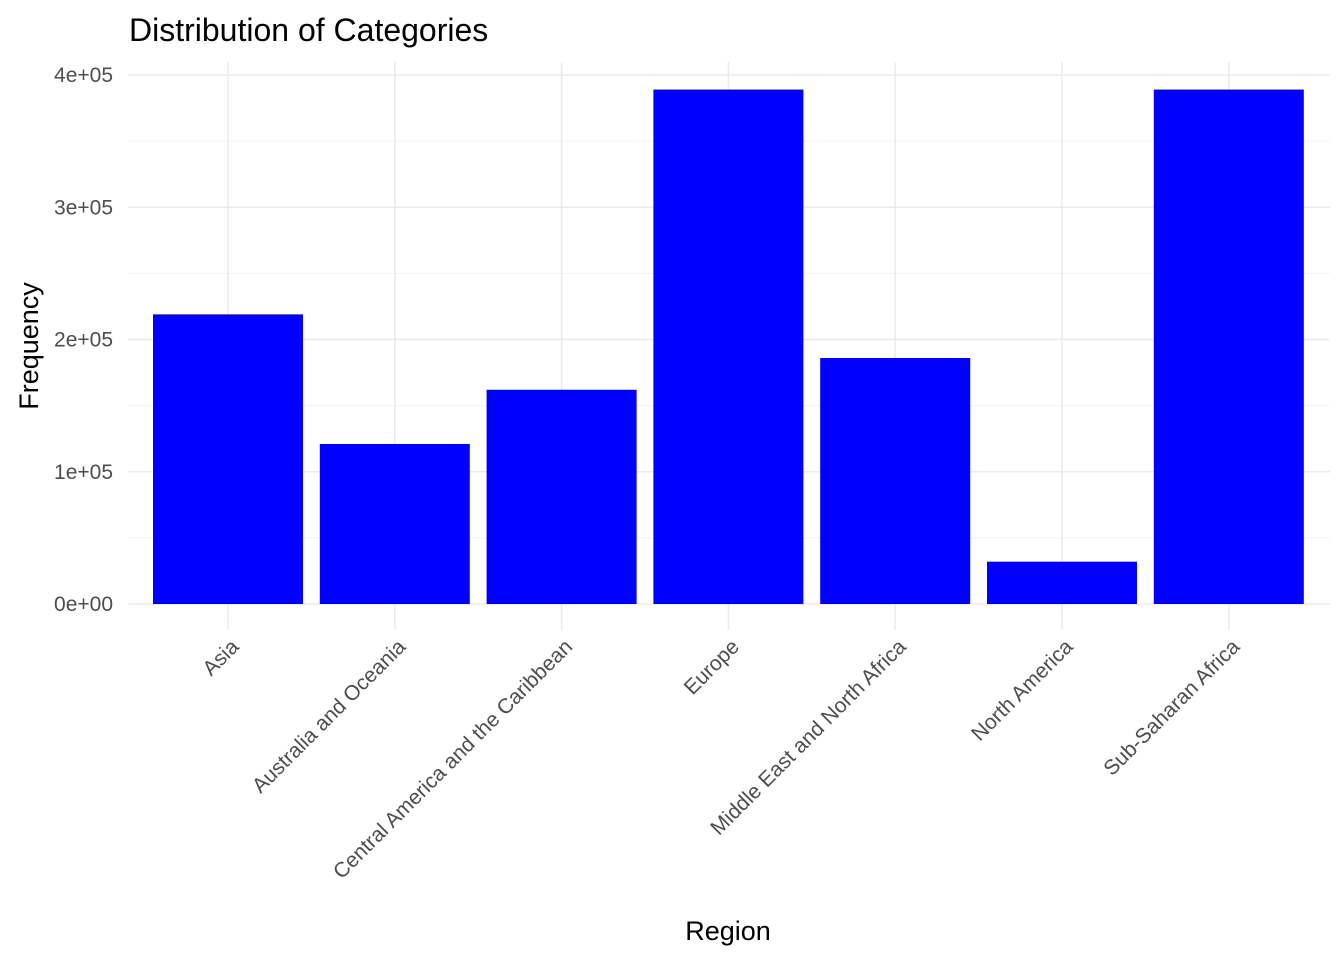  What do you see at coordinates (329, 716) in the screenshot?
I see `x-tick-label: Australia and Oceania` at bounding box center [329, 716].